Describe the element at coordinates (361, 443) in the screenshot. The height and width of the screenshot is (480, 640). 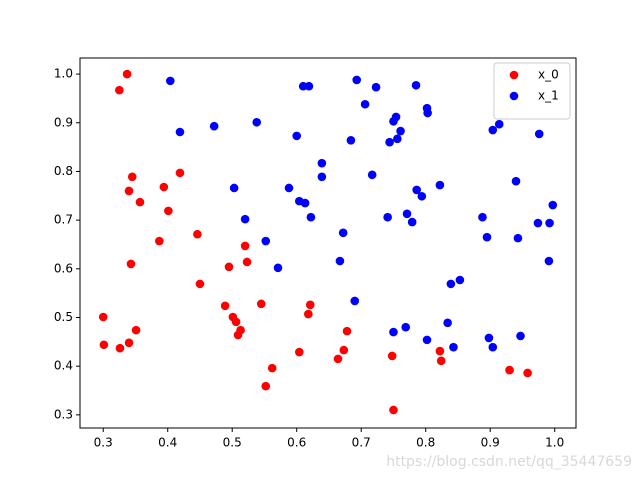
I see `x-tick-label: 0.7` at that location.